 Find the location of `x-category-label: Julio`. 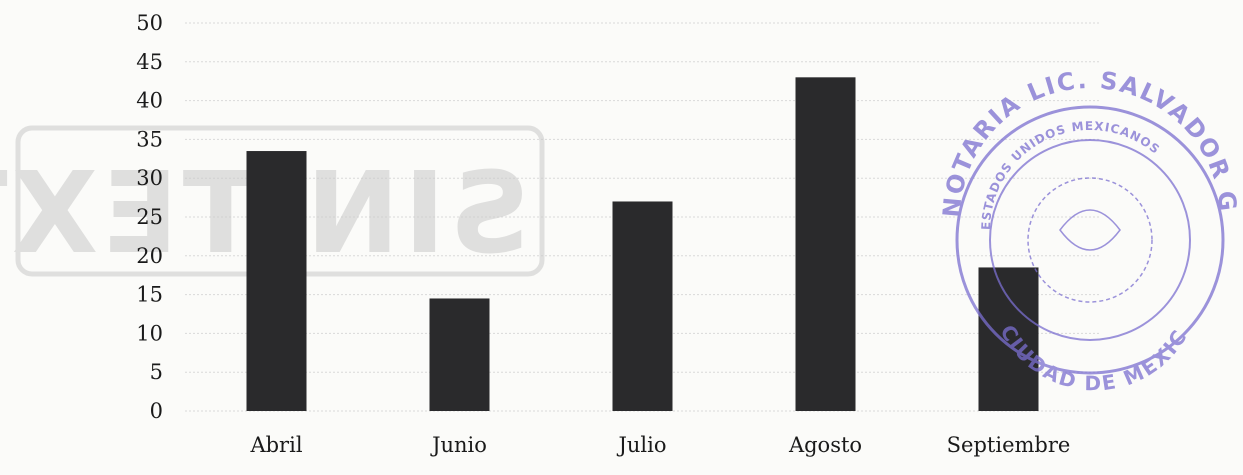

x-category-label: Julio is located at coordinates (641, 445).